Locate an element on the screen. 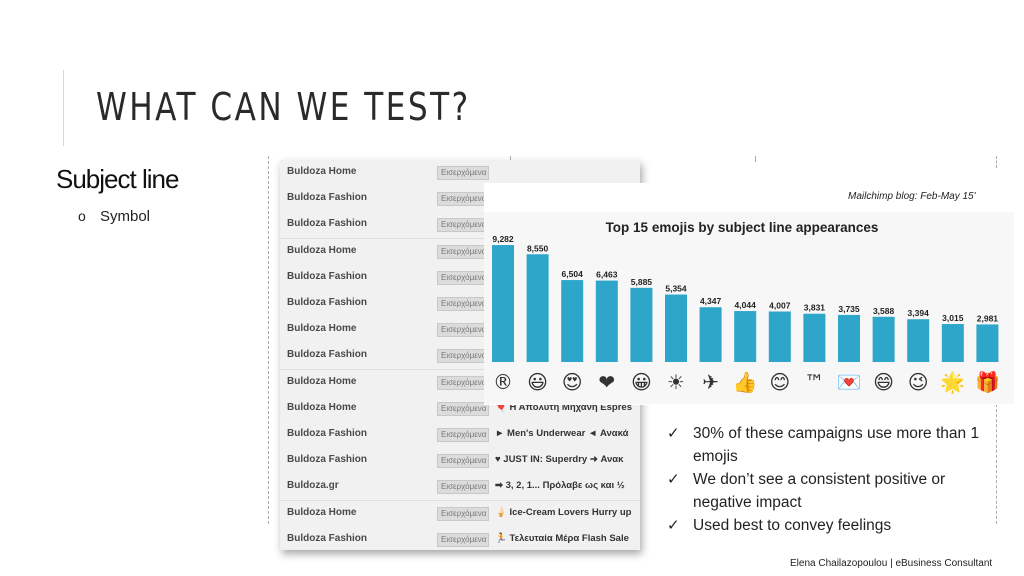 This screenshot has width=1024, height=576. bar-value-label: 4,044 is located at coordinates (746, 305).